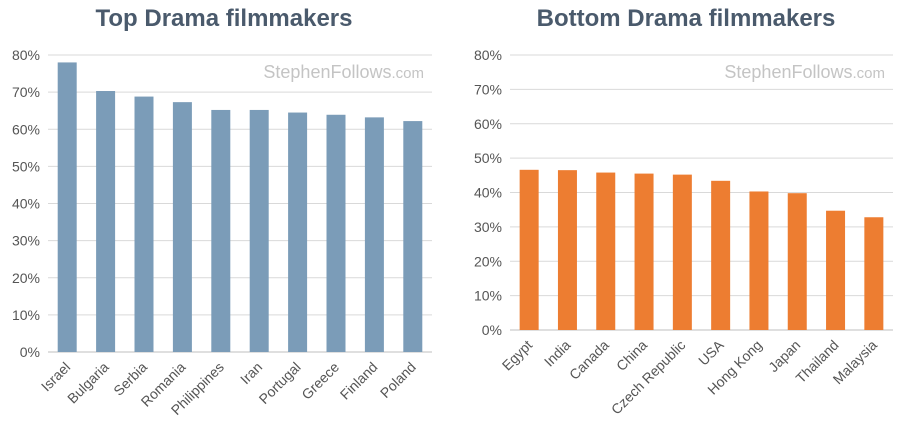 The height and width of the screenshot is (435, 900). What do you see at coordinates (413, 237) in the screenshot?
I see `bar-poland` at bounding box center [413, 237].